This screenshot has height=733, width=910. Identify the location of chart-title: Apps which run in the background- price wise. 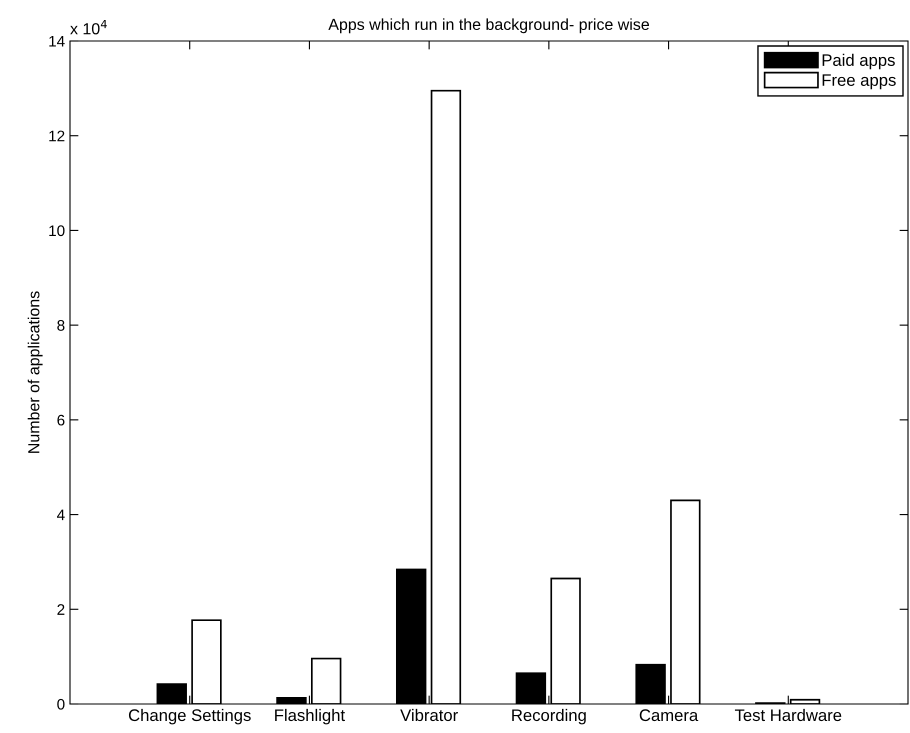
(488, 26).